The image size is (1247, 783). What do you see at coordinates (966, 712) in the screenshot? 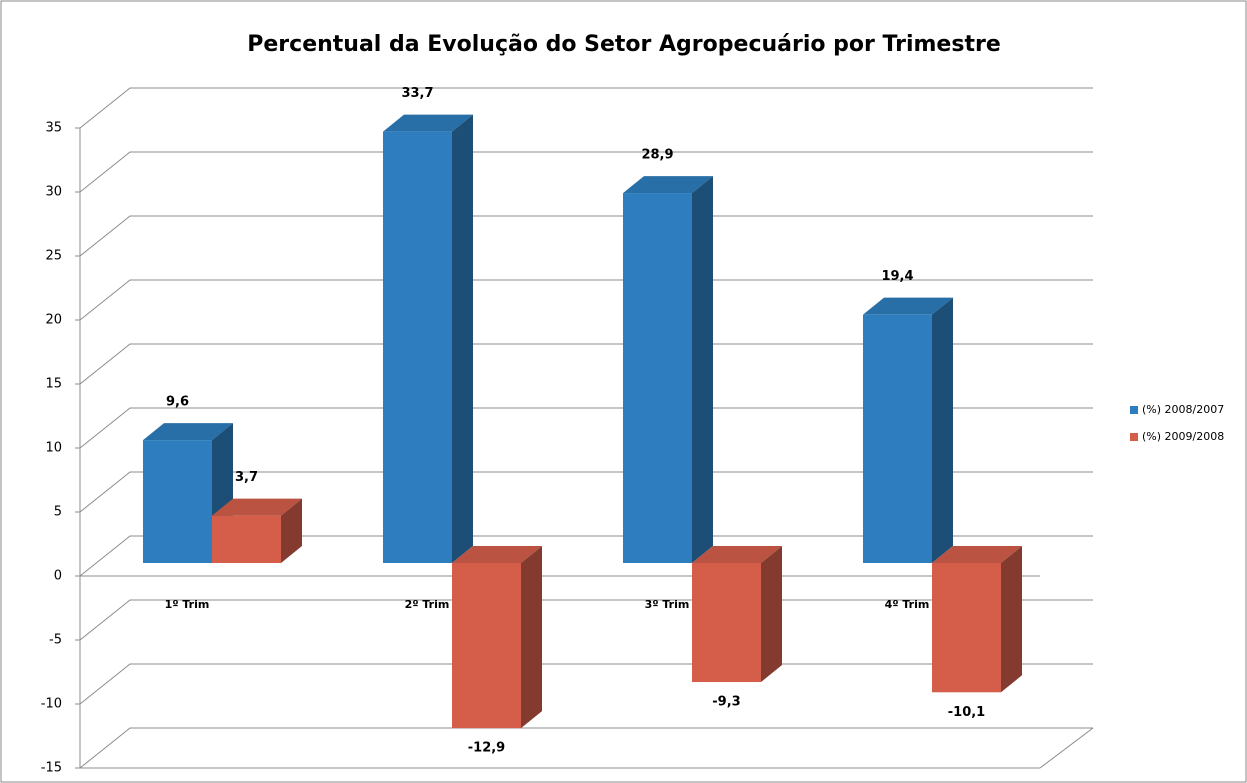
I see `value-label: -10,1` at bounding box center [966, 712].